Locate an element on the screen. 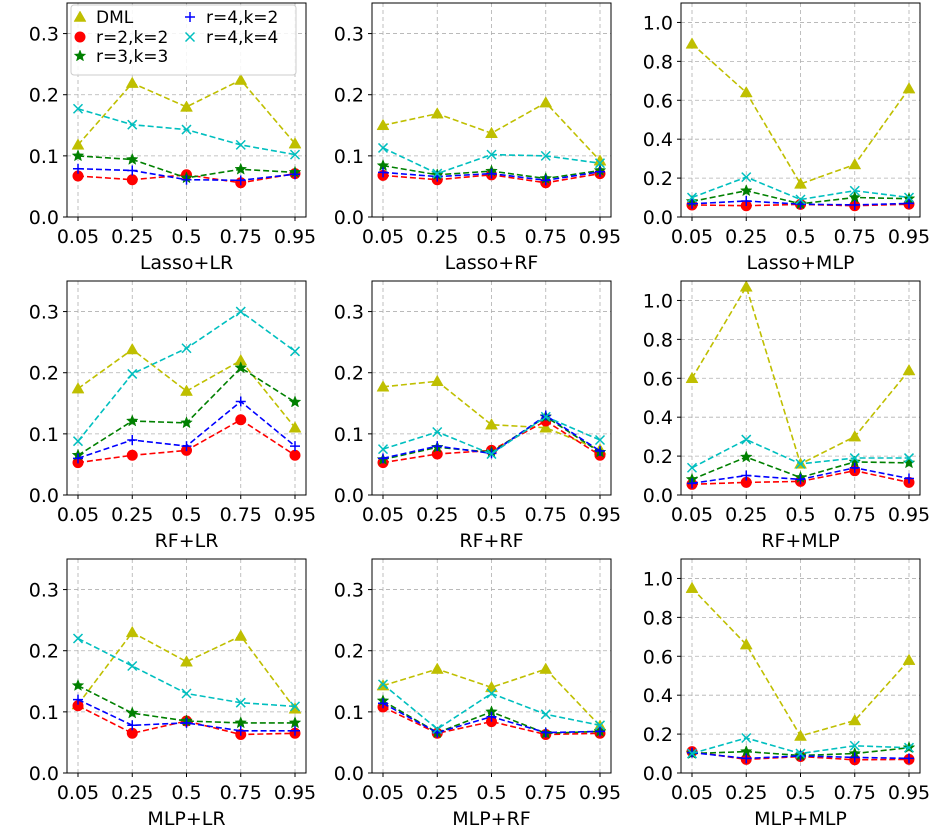 The image size is (931, 828). panel-mlp-lr: 0.0 0.1 0.2 0.3 0.05 0.25 0.5 0.75 0.95 MLP+LR is located at coordinates (172, 693).